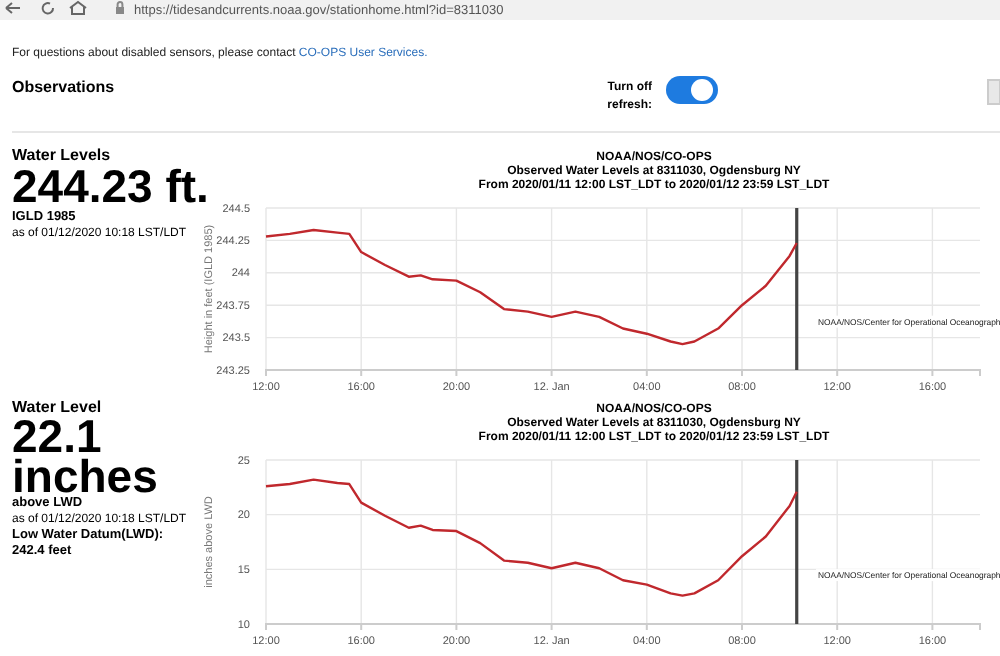  Describe the element at coordinates (64, 87) in the screenshot. I see `text: Observations` at that location.